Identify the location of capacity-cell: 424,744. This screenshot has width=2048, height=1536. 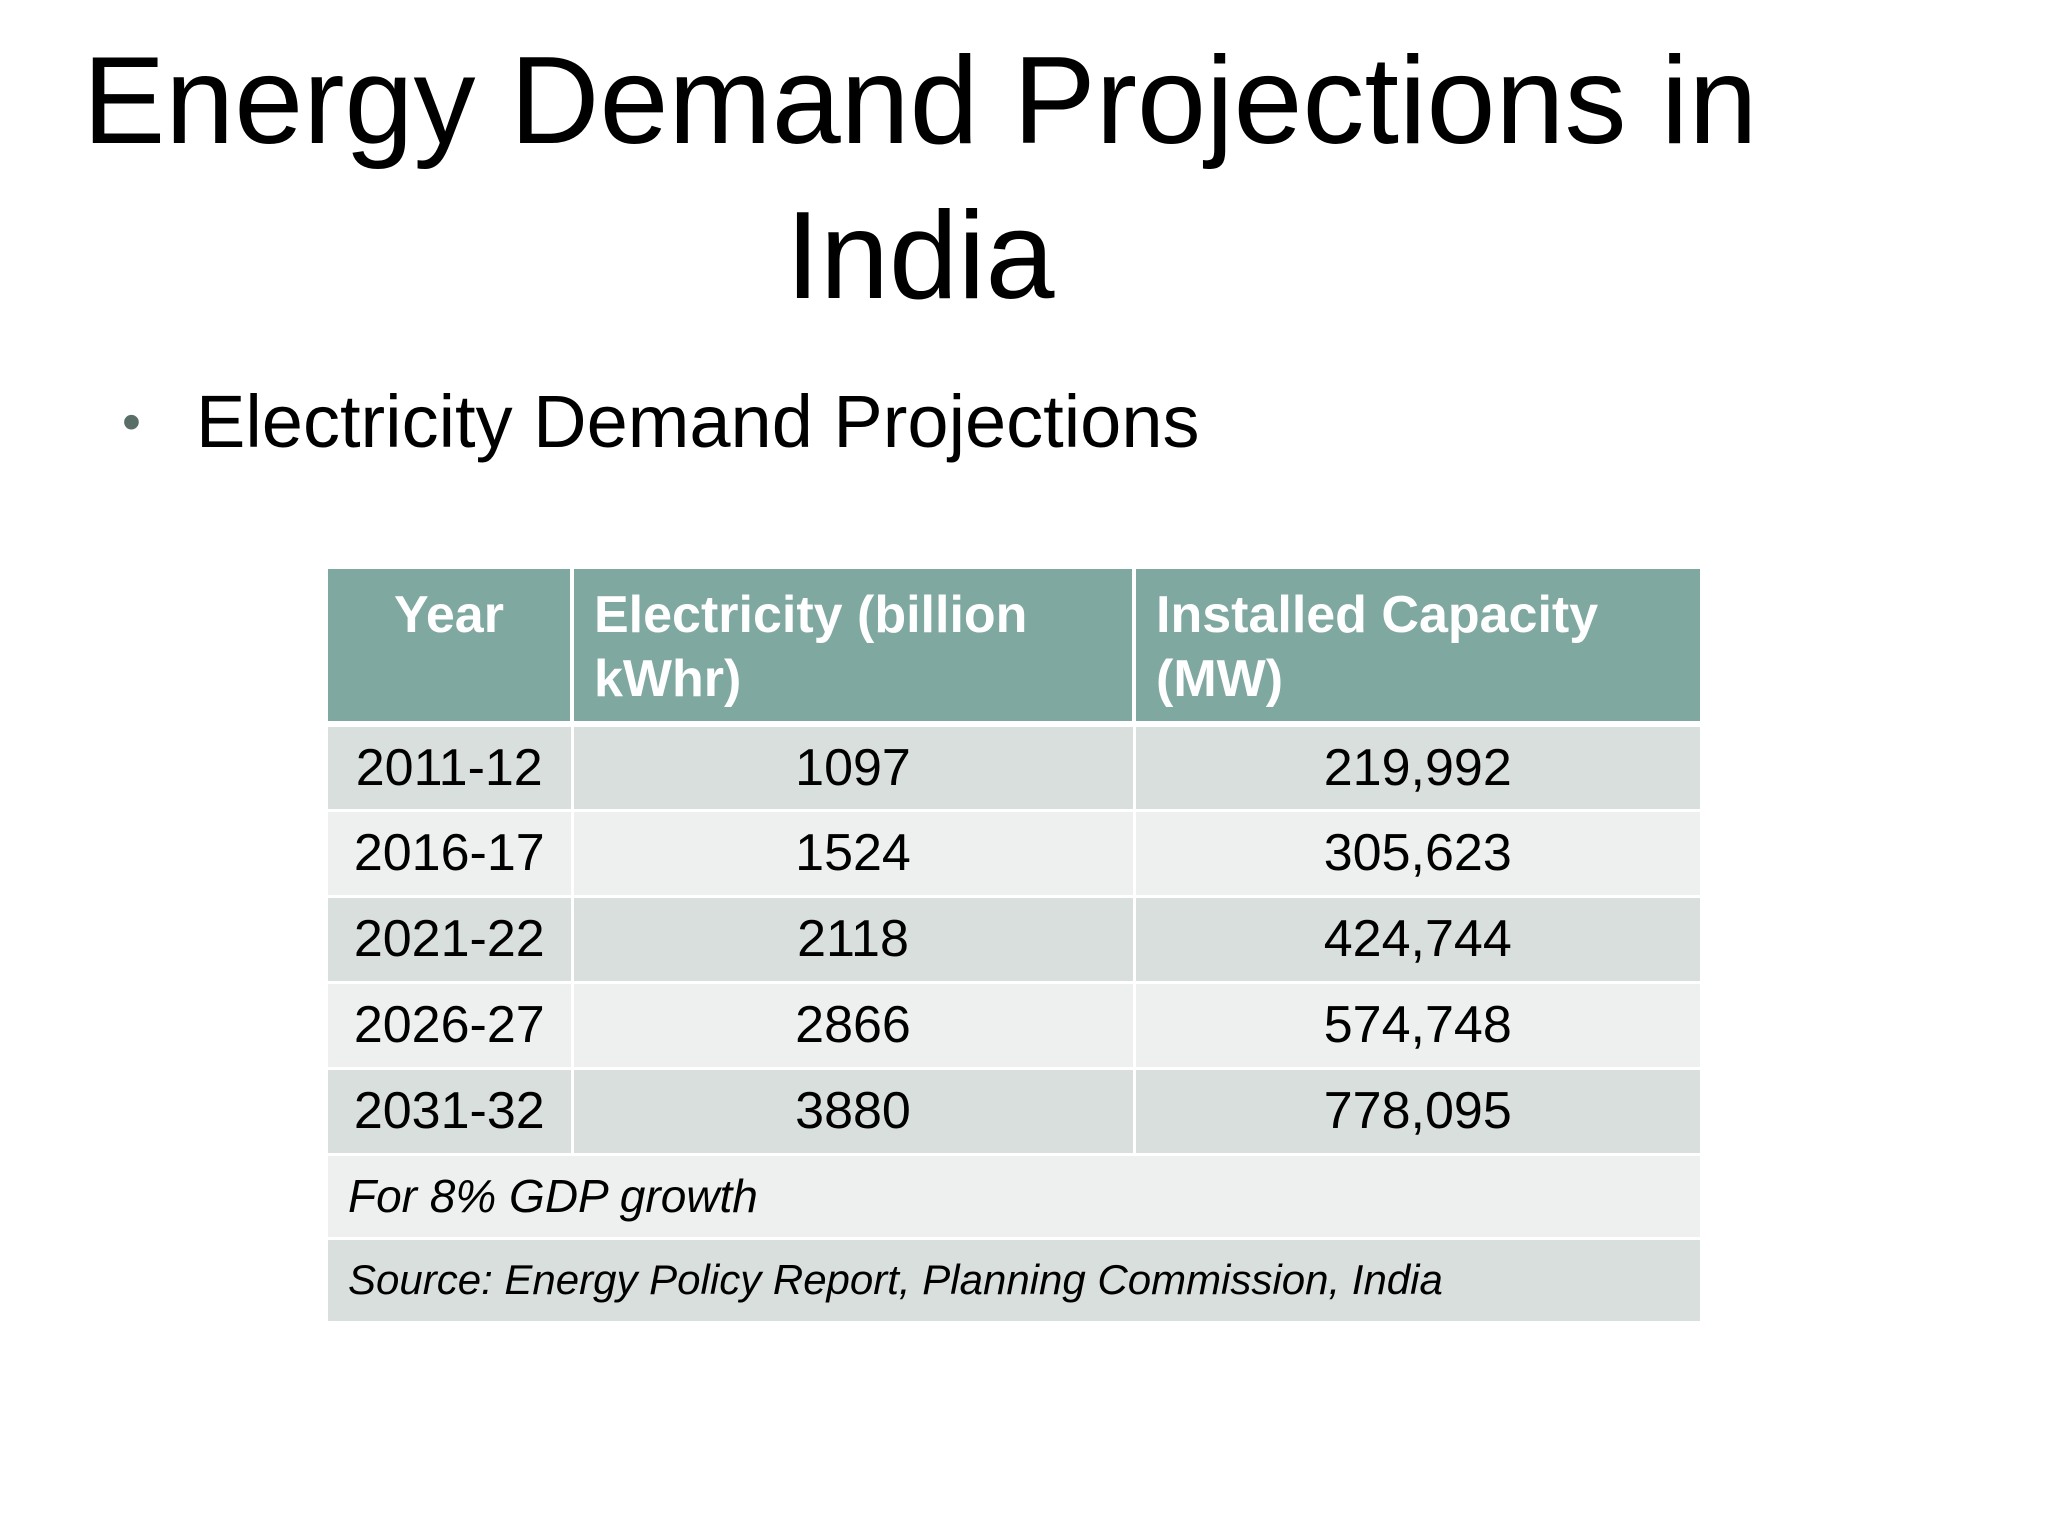
(1417, 940).